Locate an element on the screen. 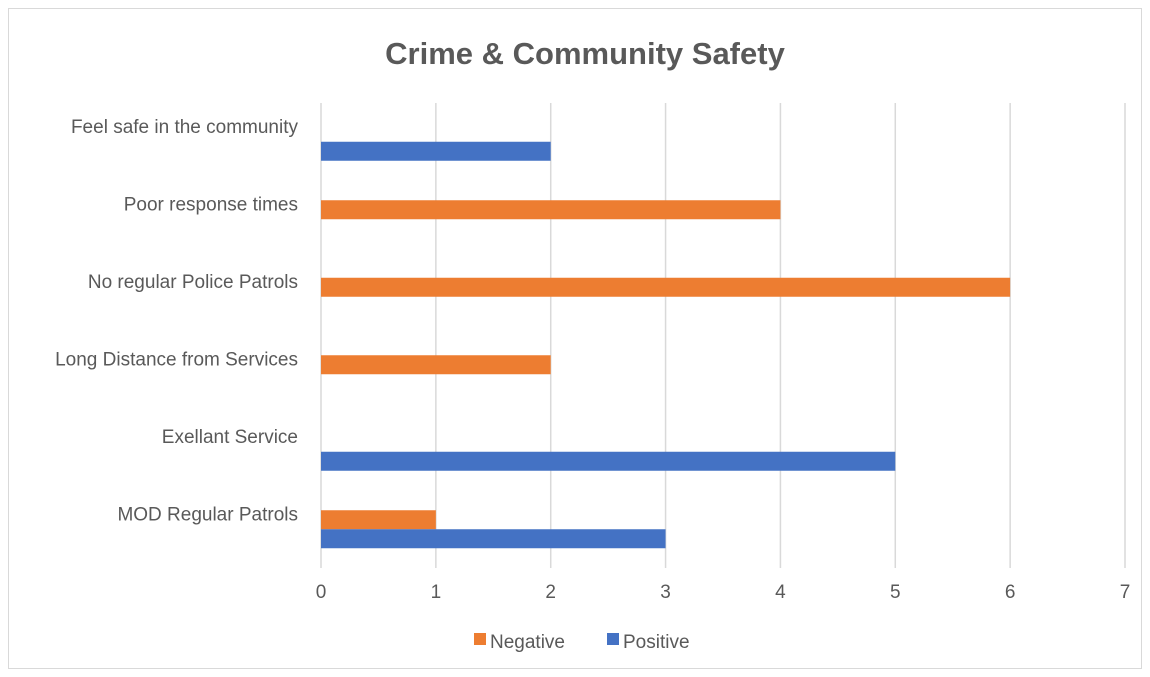 The width and height of the screenshot is (1150, 677). x-tick-label: 2 is located at coordinates (550, 592).